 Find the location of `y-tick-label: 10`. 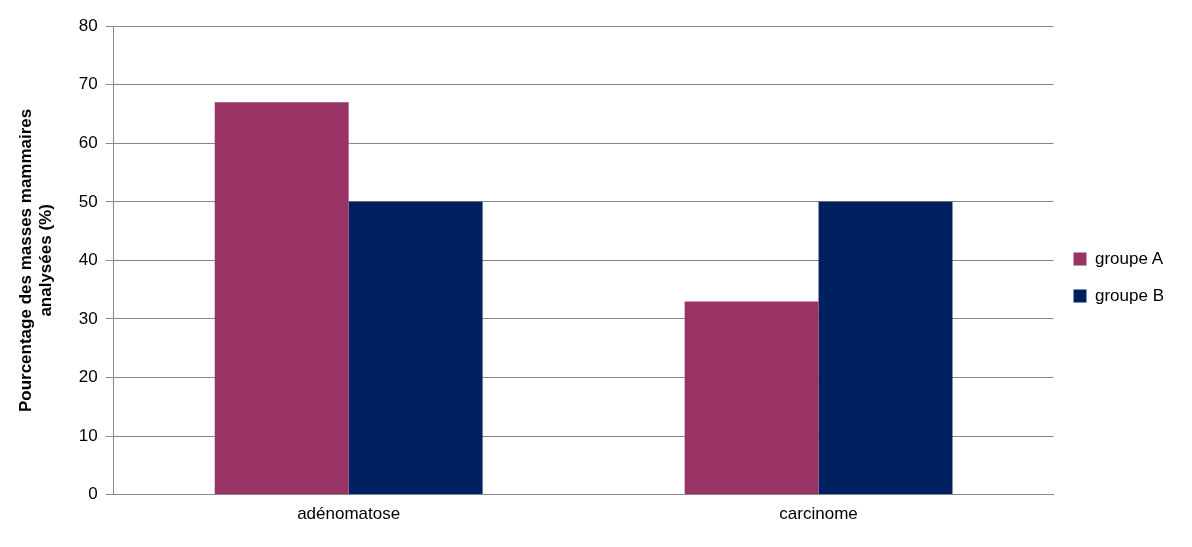

y-tick-label: 10 is located at coordinates (88, 435).